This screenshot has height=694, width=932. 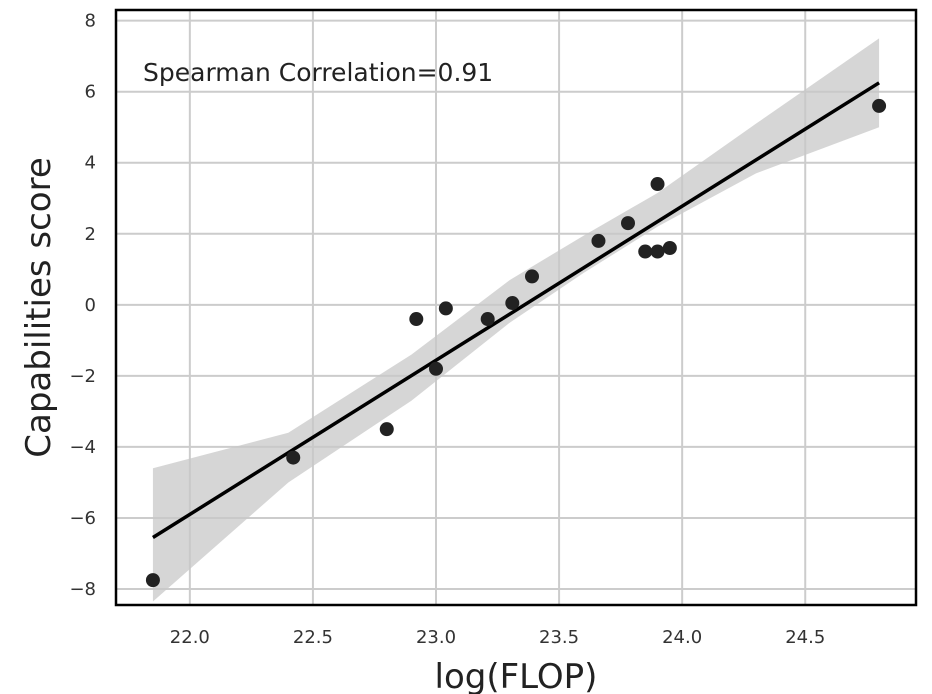 I want to click on x-tick-labels: 22.0 22.5 23.0 23.5 24.0 24.5, so click(x=497, y=637).